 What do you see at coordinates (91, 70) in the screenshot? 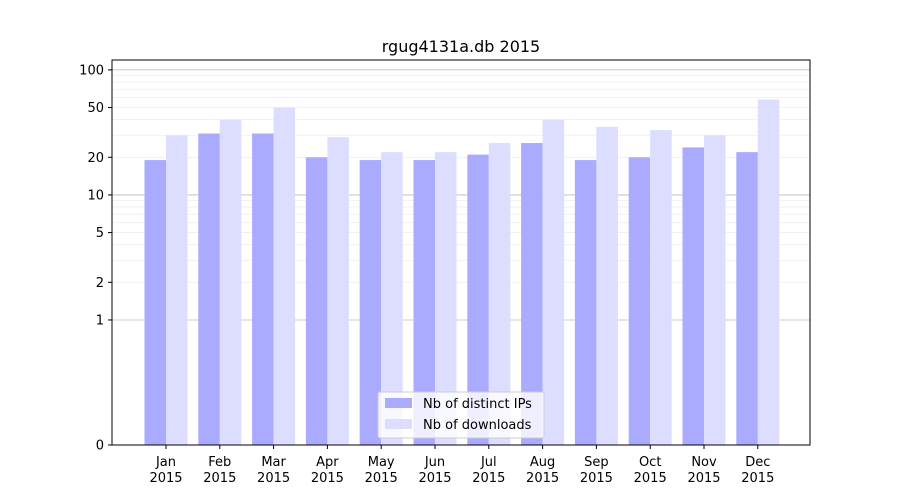
I see `y-tick-label: 100` at bounding box center [91, 70].